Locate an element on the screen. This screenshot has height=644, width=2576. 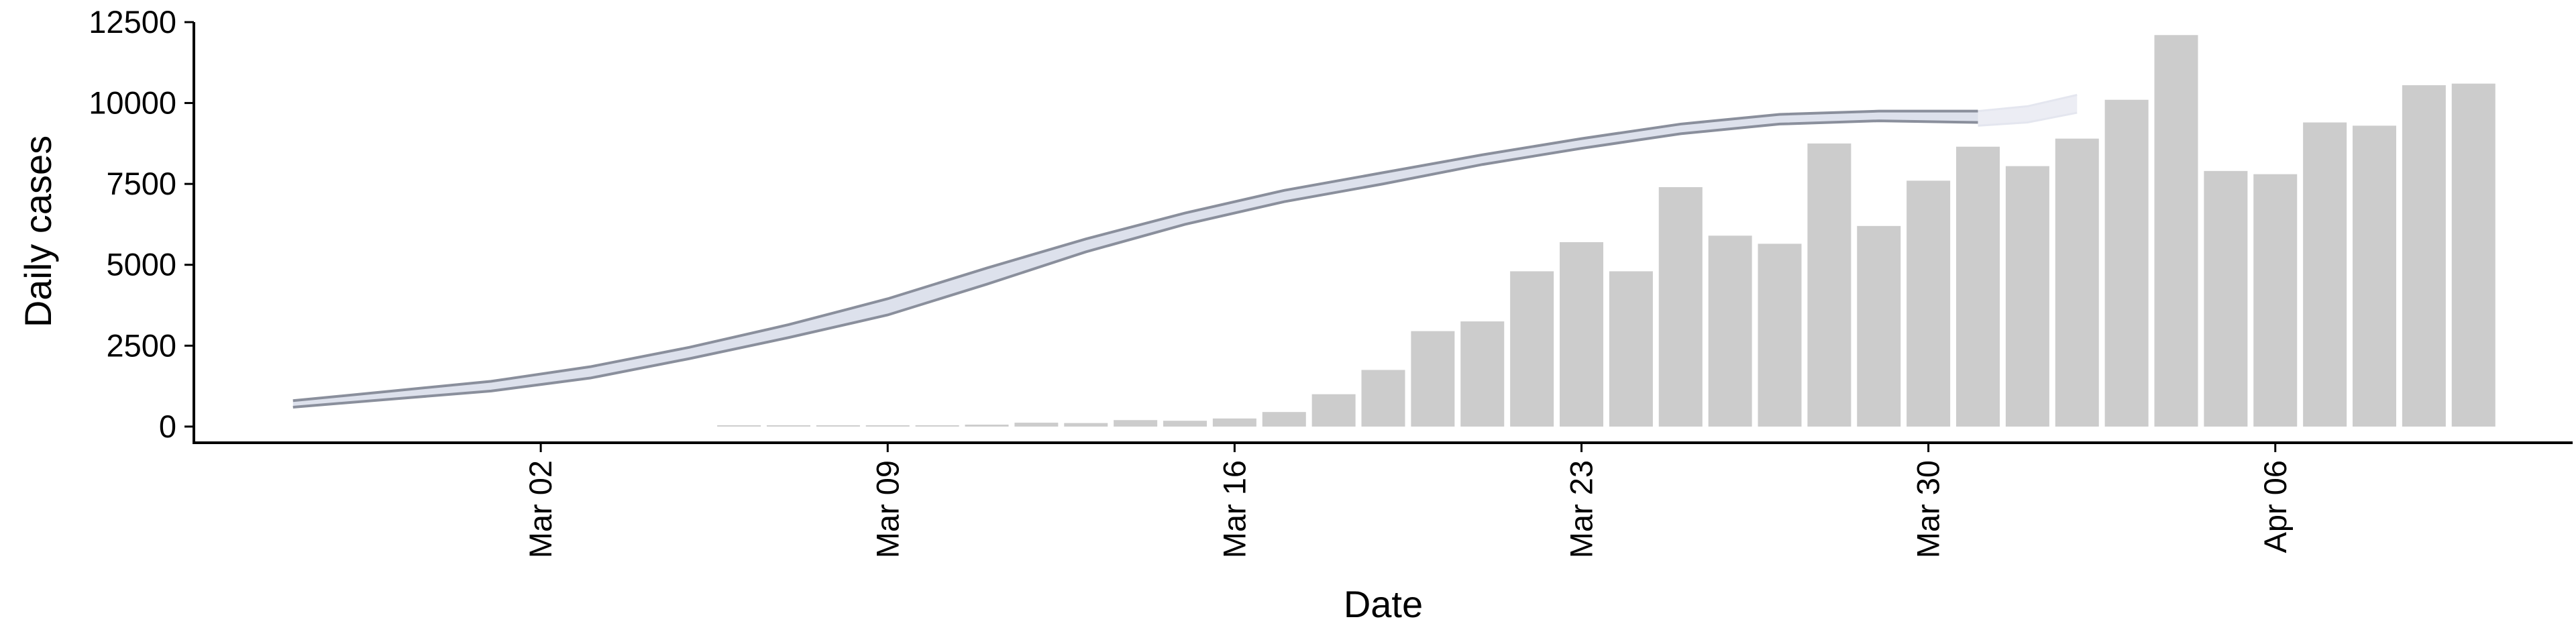
projection-fan-lower-line is located at coordinates (2028, 119).